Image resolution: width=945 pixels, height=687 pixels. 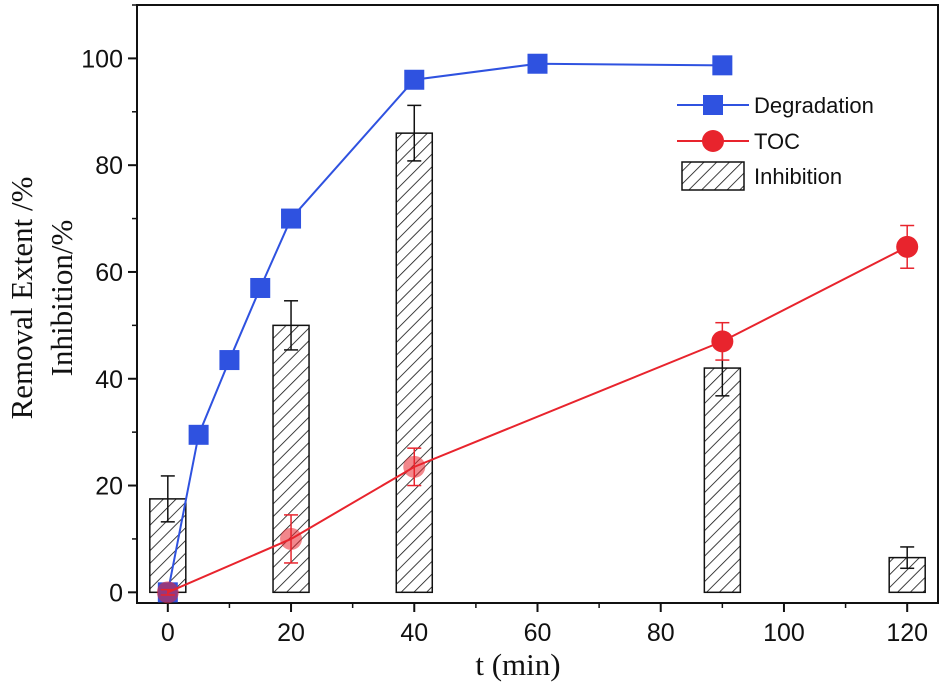 I want to click on y-tick-label: 80, so click(x=109, y=166).